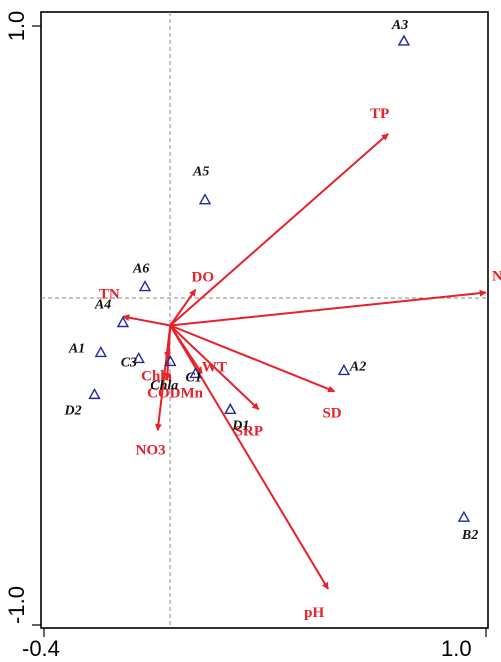 The height and width of the screenshot is (662, 501). I want to click on site-label-a3: A3, so click(399, 25).